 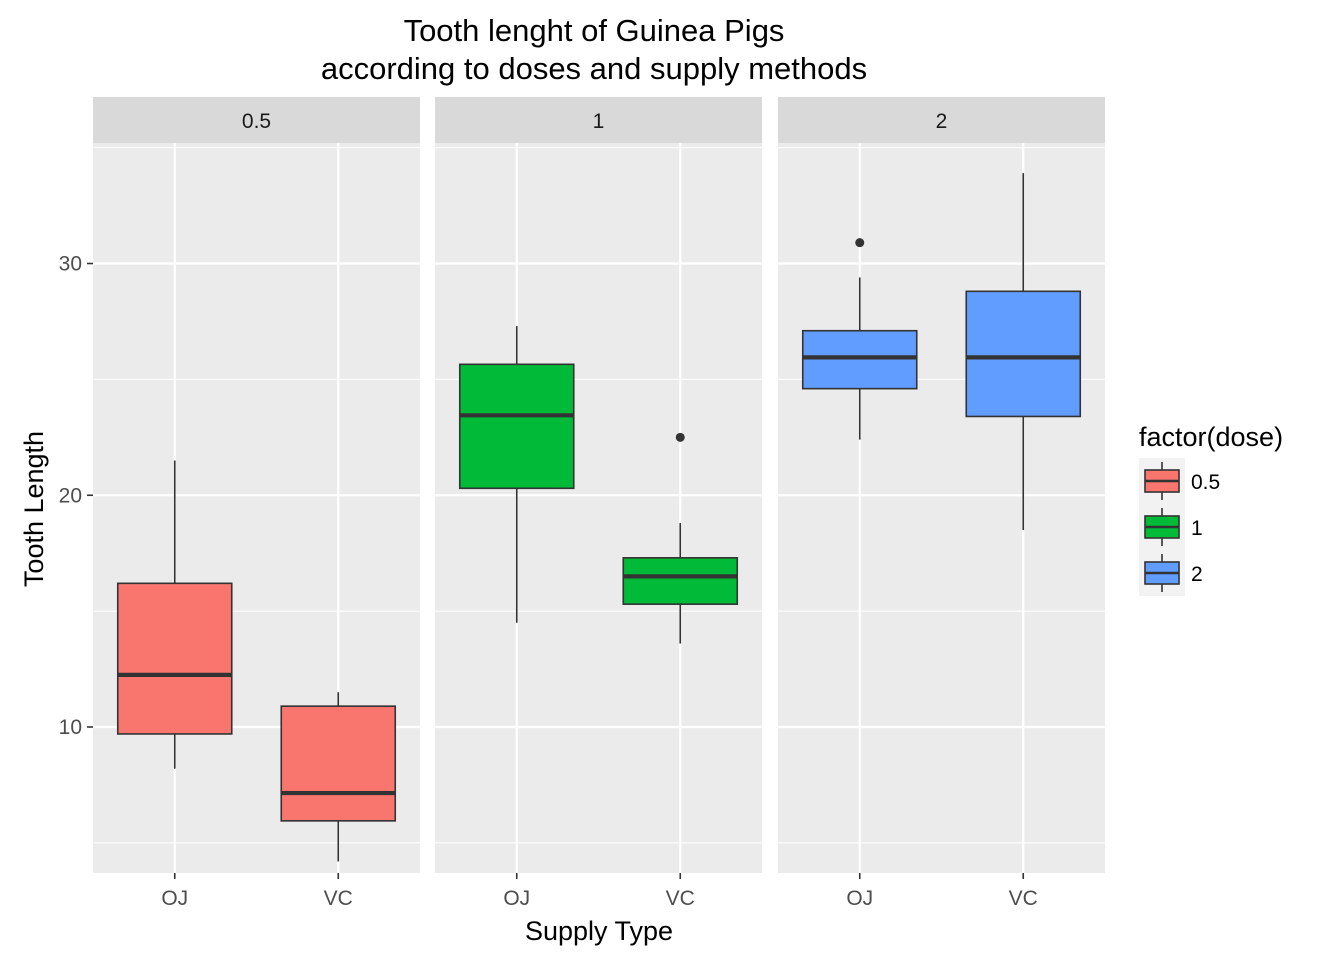 I want to click on y-tick-label: 30, so click(x=70, y=264).